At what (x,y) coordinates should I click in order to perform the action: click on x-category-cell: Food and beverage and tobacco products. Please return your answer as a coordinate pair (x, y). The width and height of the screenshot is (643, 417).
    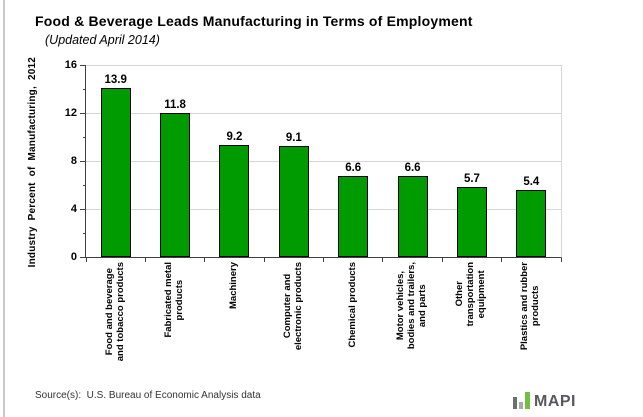
    Looking at the image, I should click on (114, 318).